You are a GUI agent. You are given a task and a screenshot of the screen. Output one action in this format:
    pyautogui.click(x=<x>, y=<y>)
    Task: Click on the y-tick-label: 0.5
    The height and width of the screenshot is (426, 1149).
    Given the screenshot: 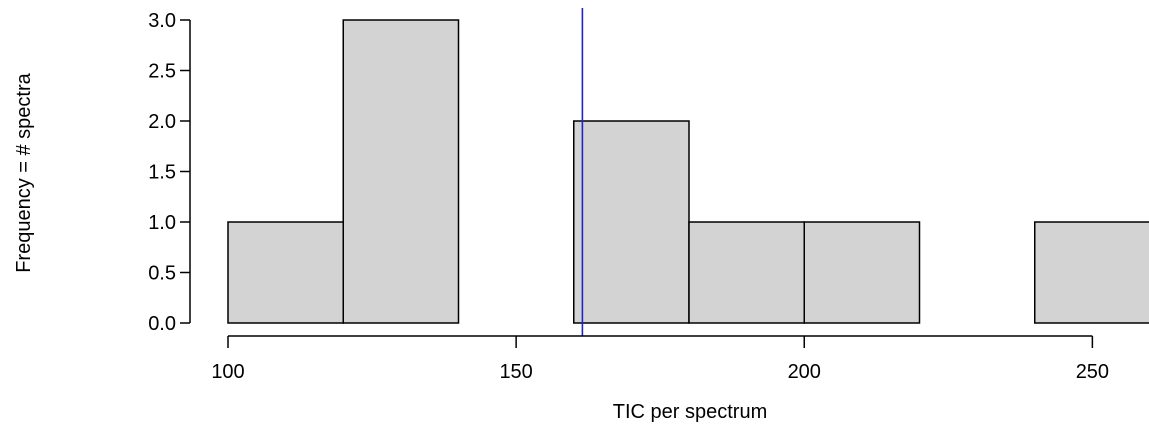 What is the action you would take?
    pyautogui.click(x=162, y=274)
    